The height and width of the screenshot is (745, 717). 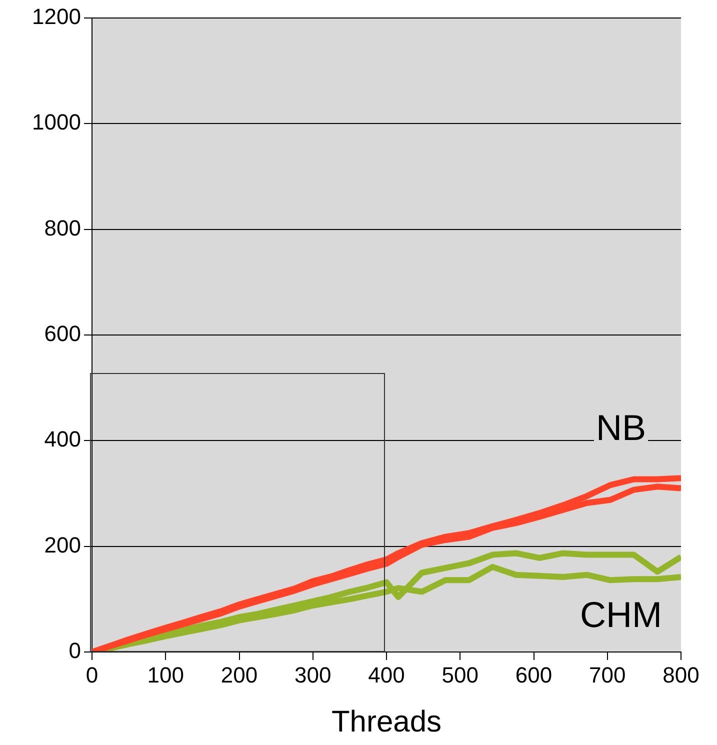 What do you see at coordinates (56, 122) in the screenshot?
I see `y-tick-label: 1000` at bounding box center [56, 122].